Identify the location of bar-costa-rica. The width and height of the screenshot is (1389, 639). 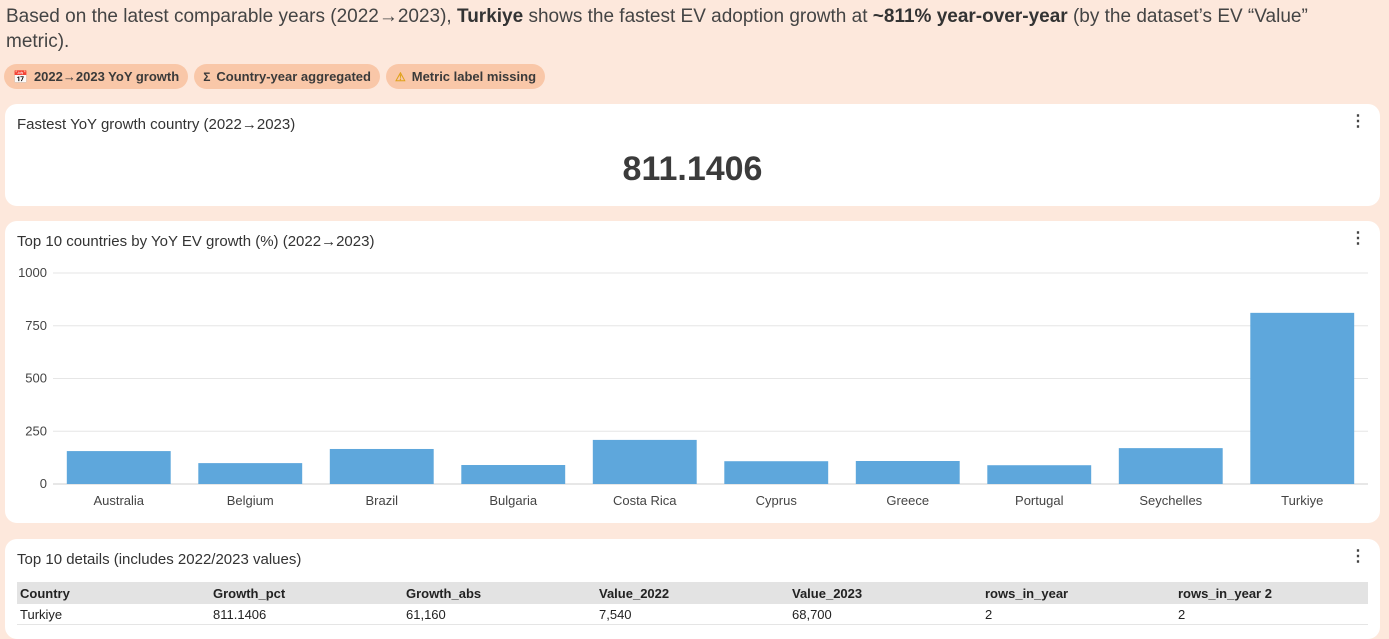
(644, 461).